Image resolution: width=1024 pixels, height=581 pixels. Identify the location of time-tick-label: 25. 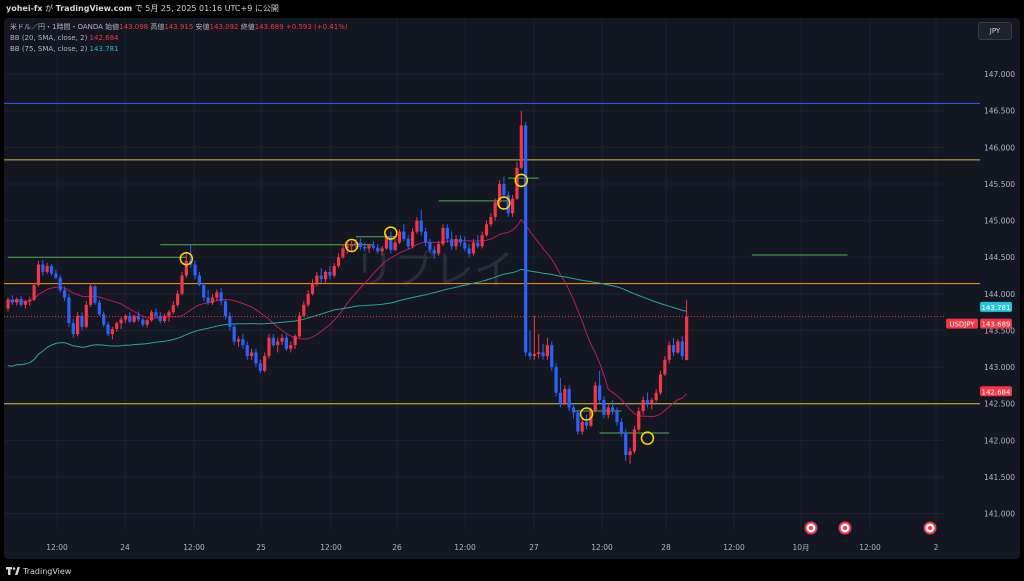
(261, 547).